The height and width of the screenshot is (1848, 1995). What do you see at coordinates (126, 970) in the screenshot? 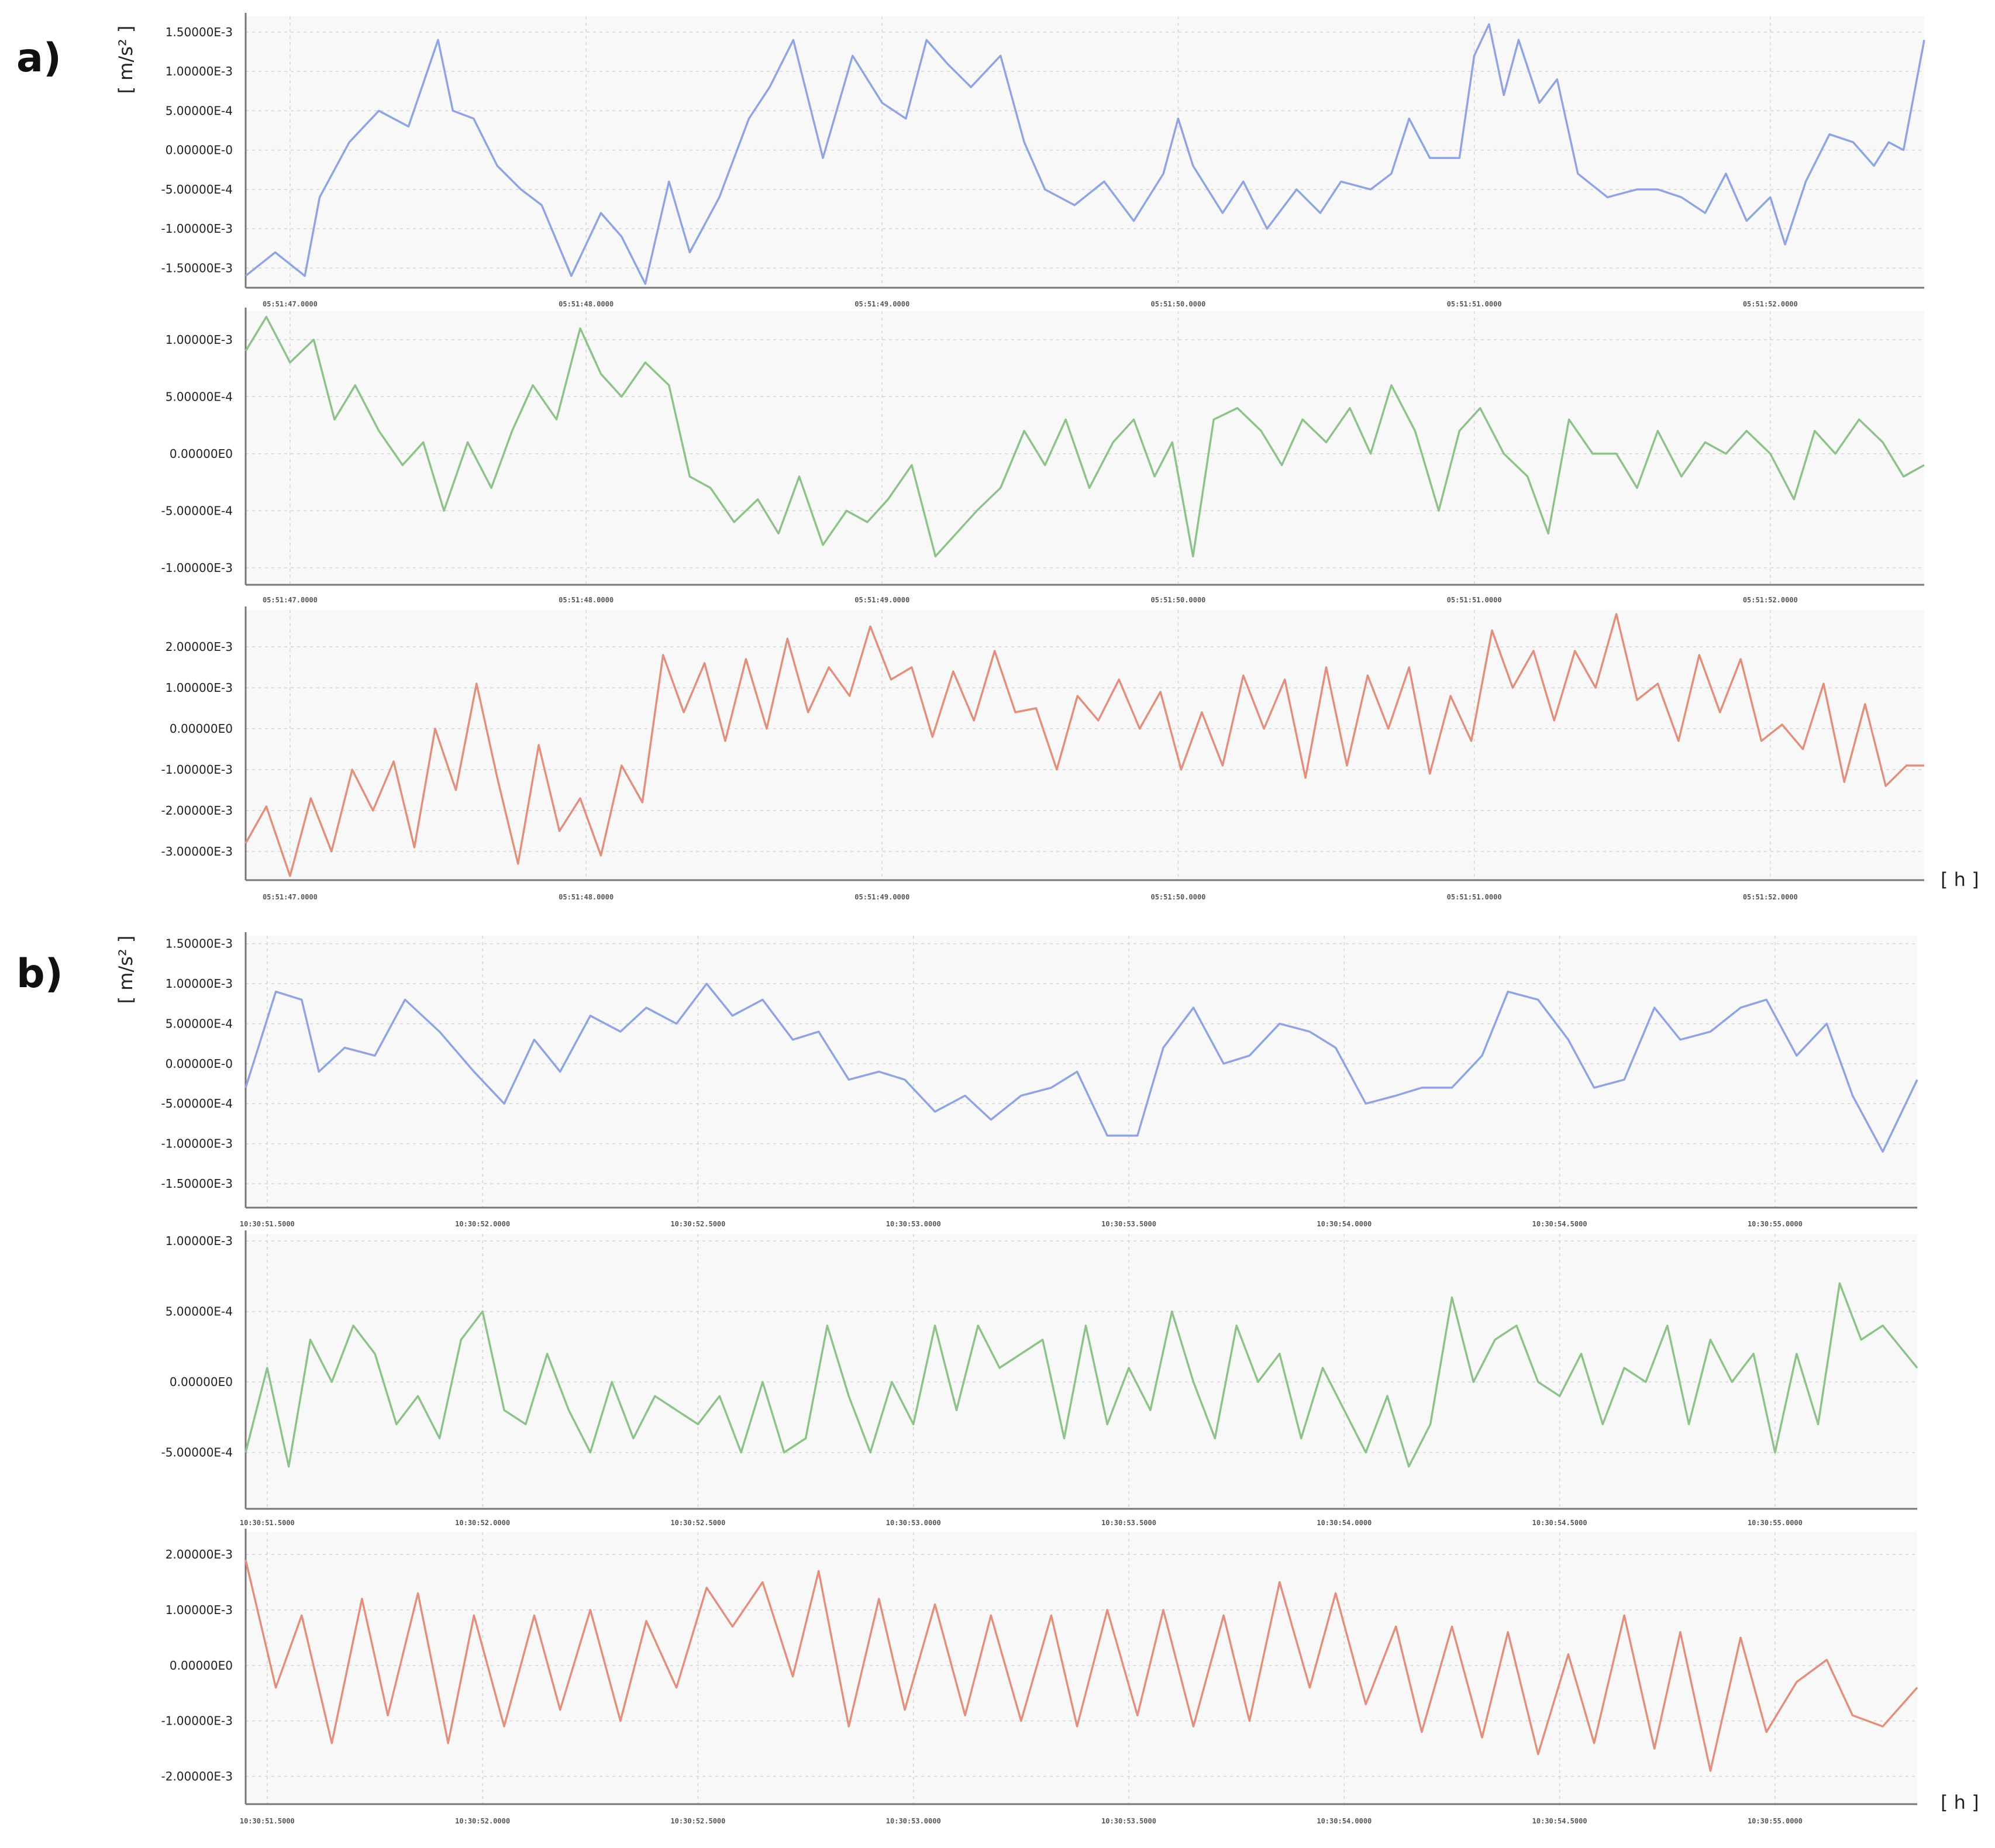
I see `y-unit-label-b: [ m/s² ]` at bounding box center [126, 970].